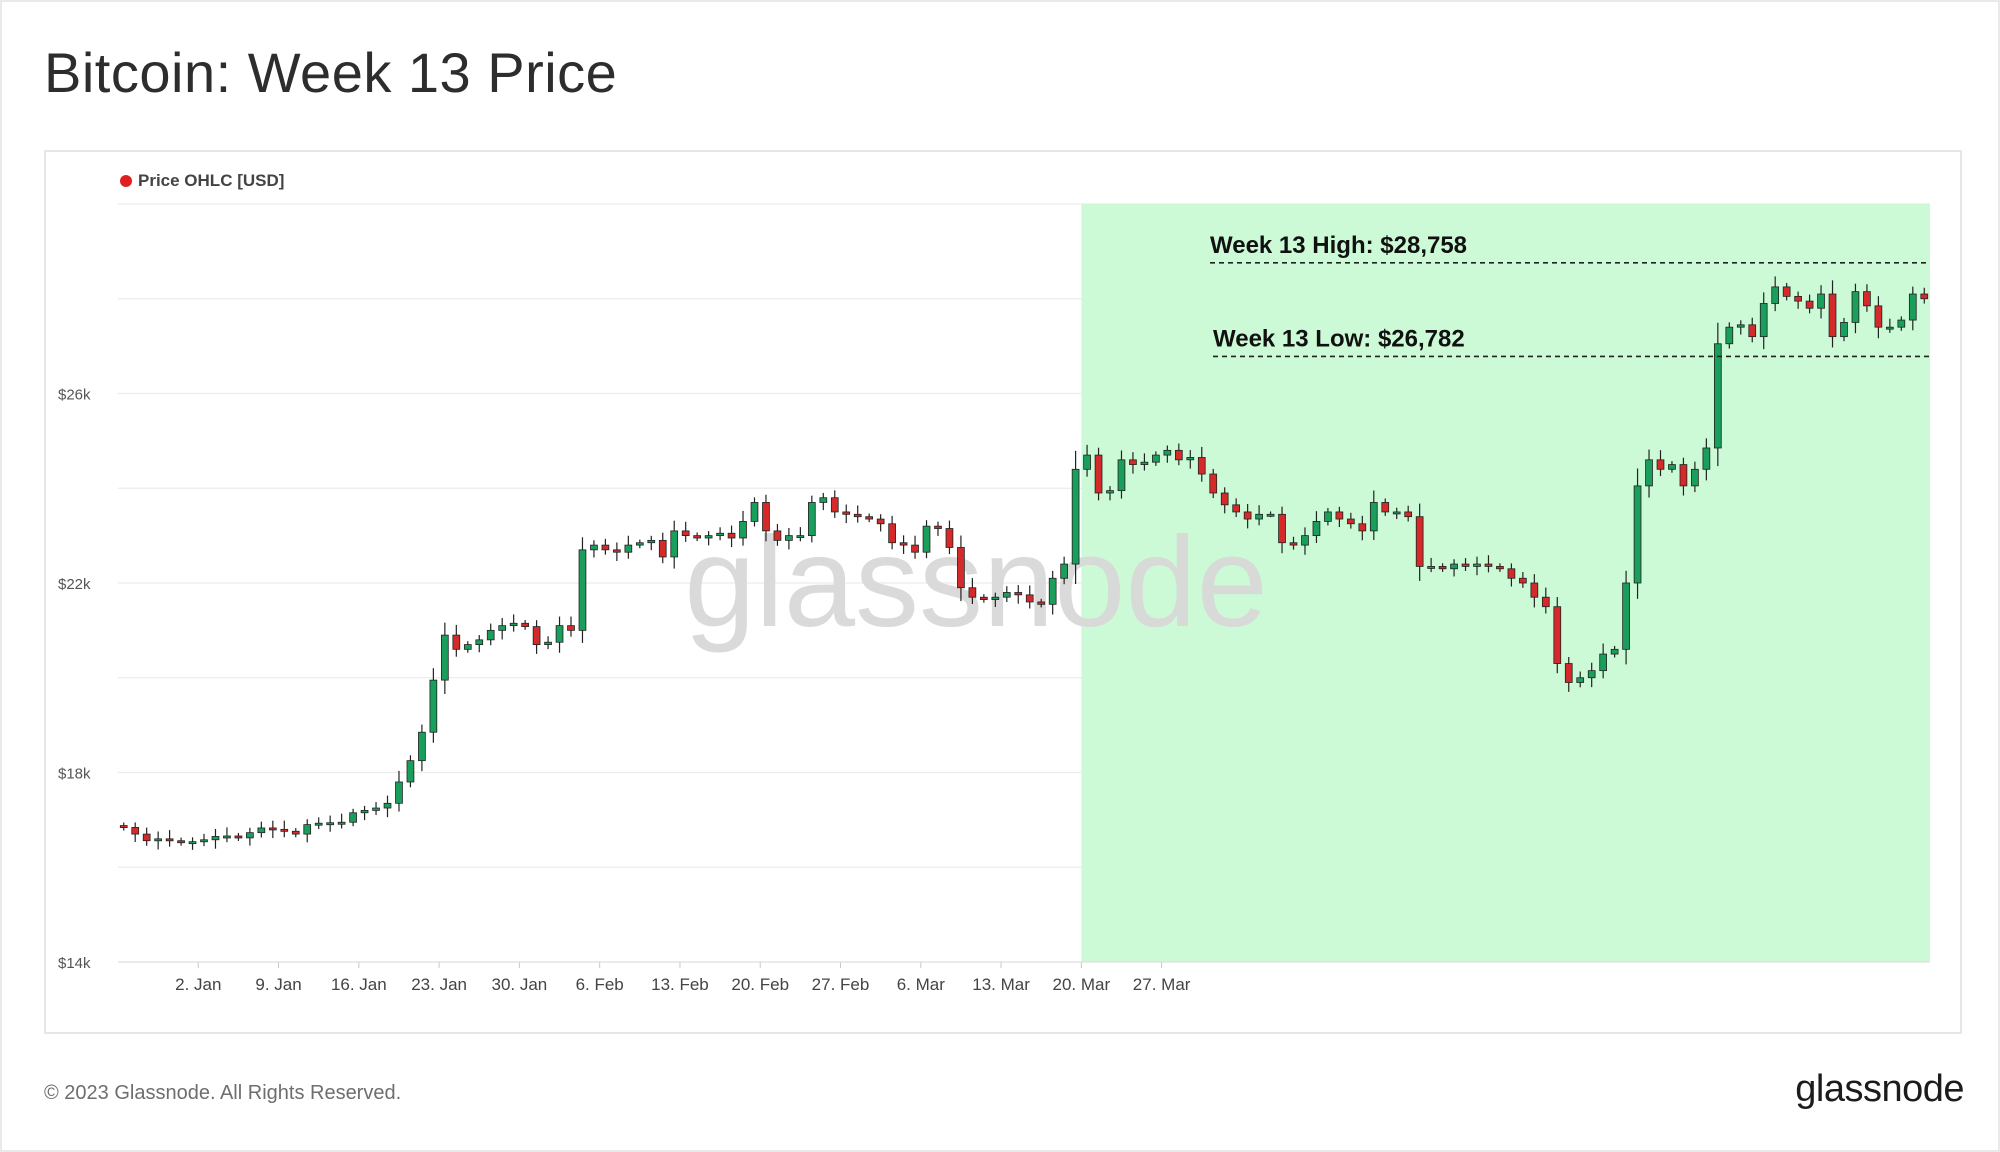 The width and height of the screenshot is (2000, 1152). What do you see at coordinates (74, 395) in the screenshot?
I see `y-tick-label: $26k` at bounding box center [74, 395].